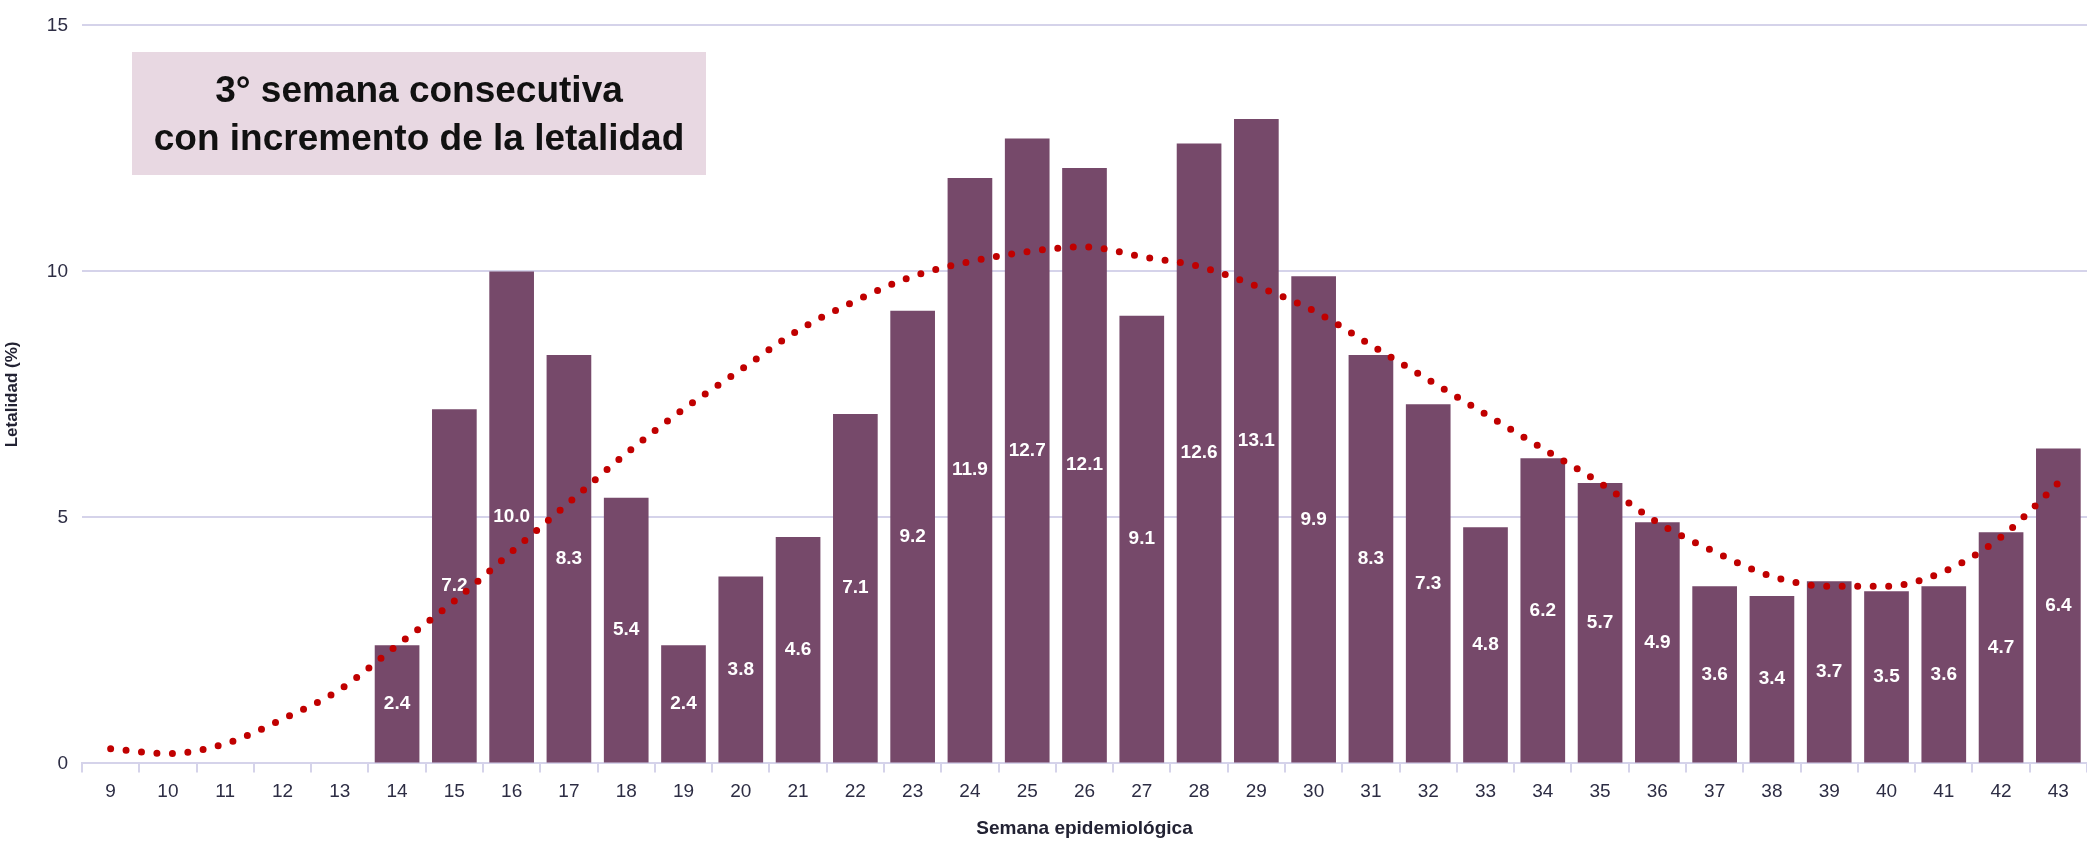  I want to click on data-label: 4.7, so click(2001, 646).